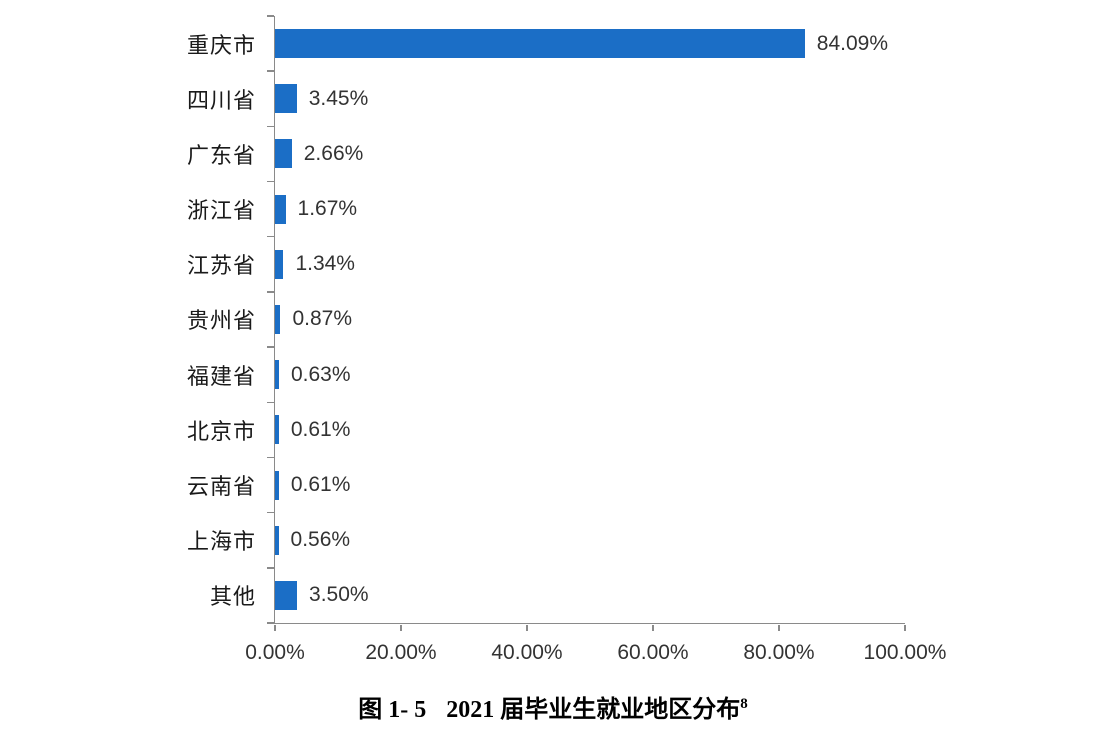  I want to click on figure-caption: 图 1- 5 2021 届毕业生就业地区分布8, so click(553, 706).